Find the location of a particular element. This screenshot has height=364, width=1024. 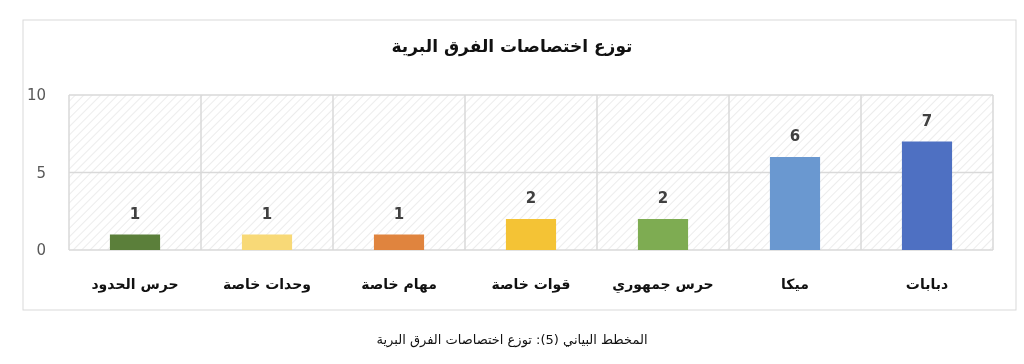

data-label: 6 is located at coordinates (795, 136).